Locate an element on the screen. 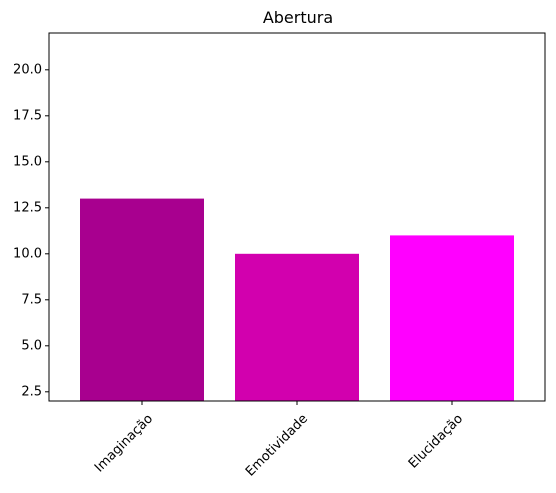 Image resolution: width=556 pixels, height=493 pixels. x-axis: Imaginação Emotividade Elucidação is located at coordinates (279, 440).